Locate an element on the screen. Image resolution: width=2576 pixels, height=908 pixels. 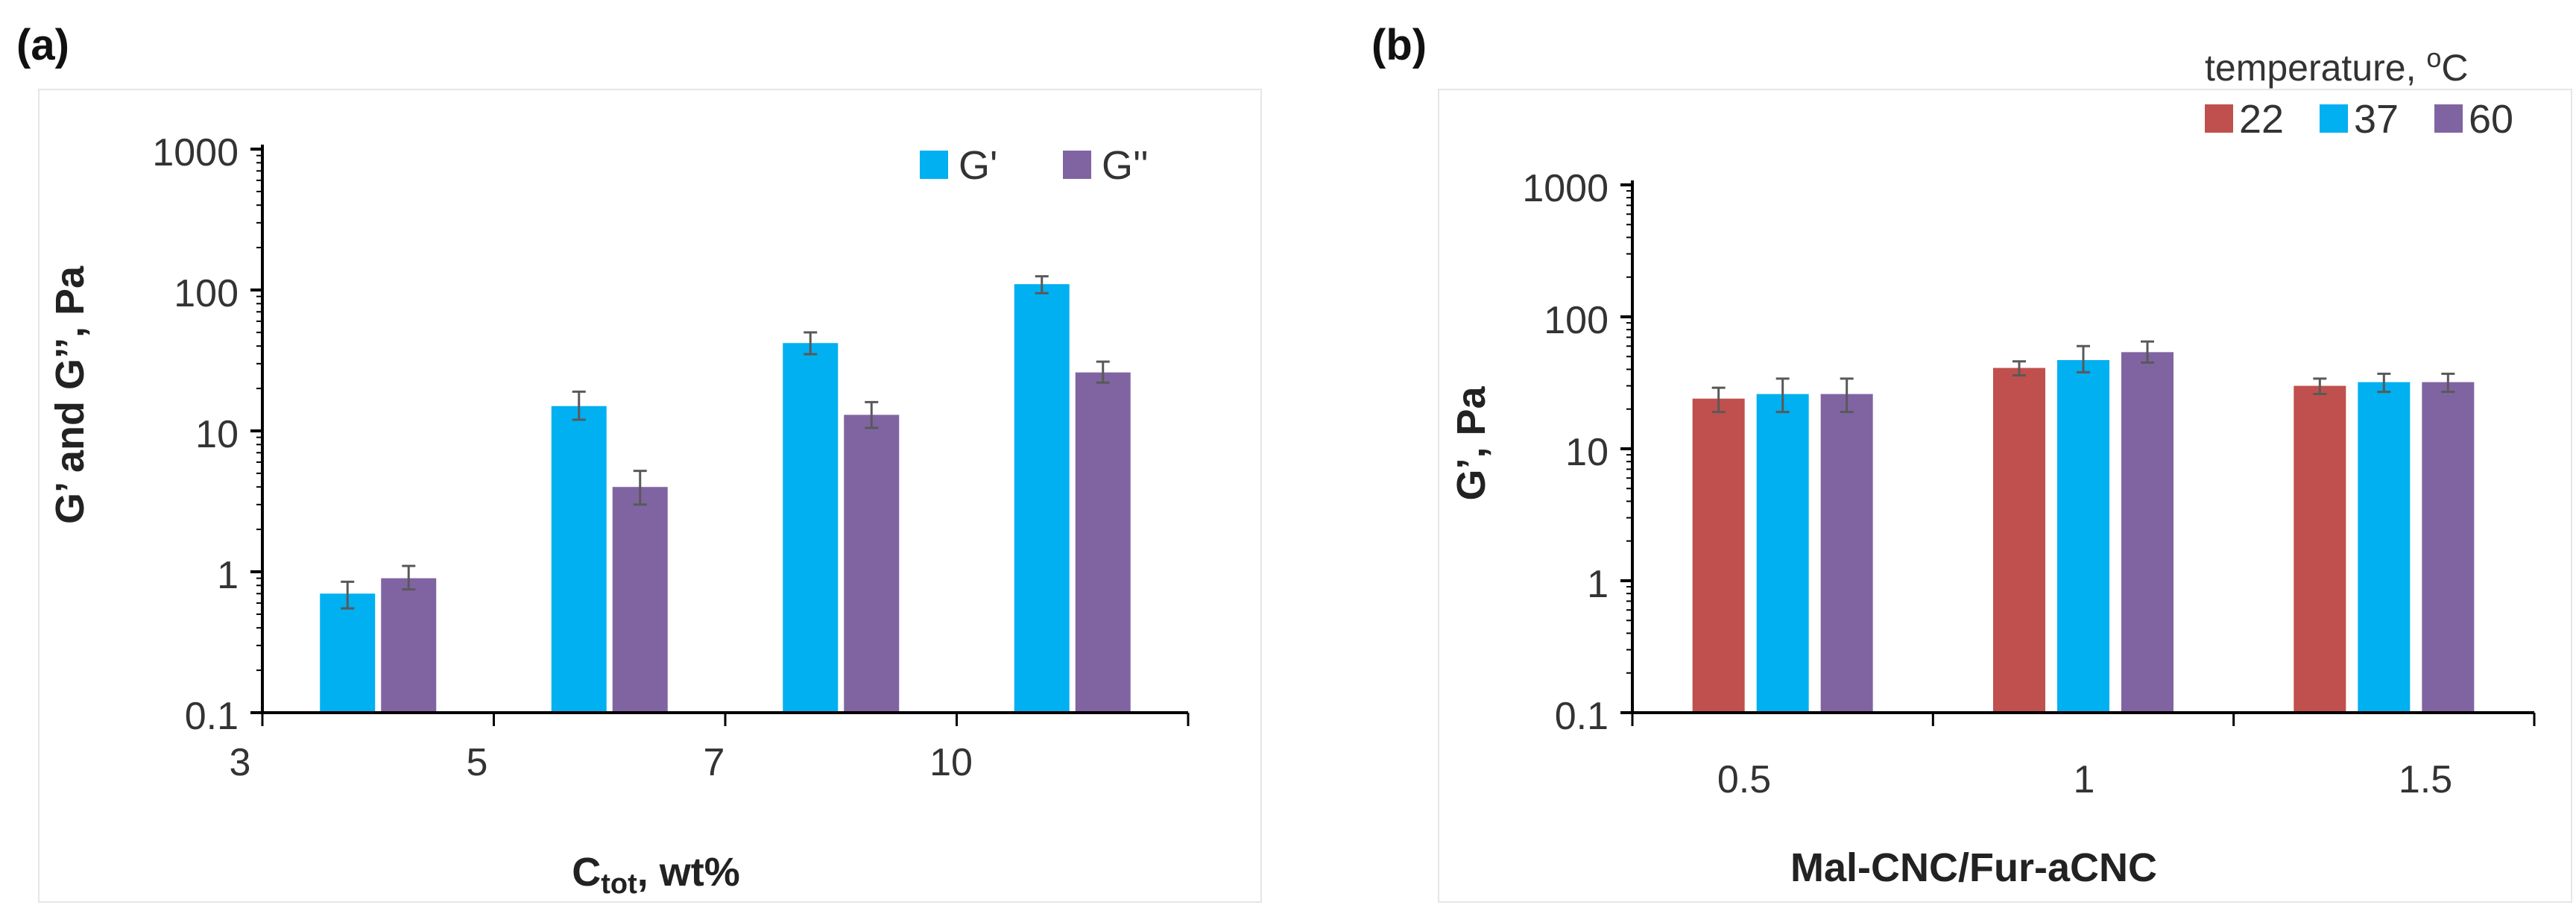
x-tick-label-a-0: 3 is located at coordinates (241, 763).